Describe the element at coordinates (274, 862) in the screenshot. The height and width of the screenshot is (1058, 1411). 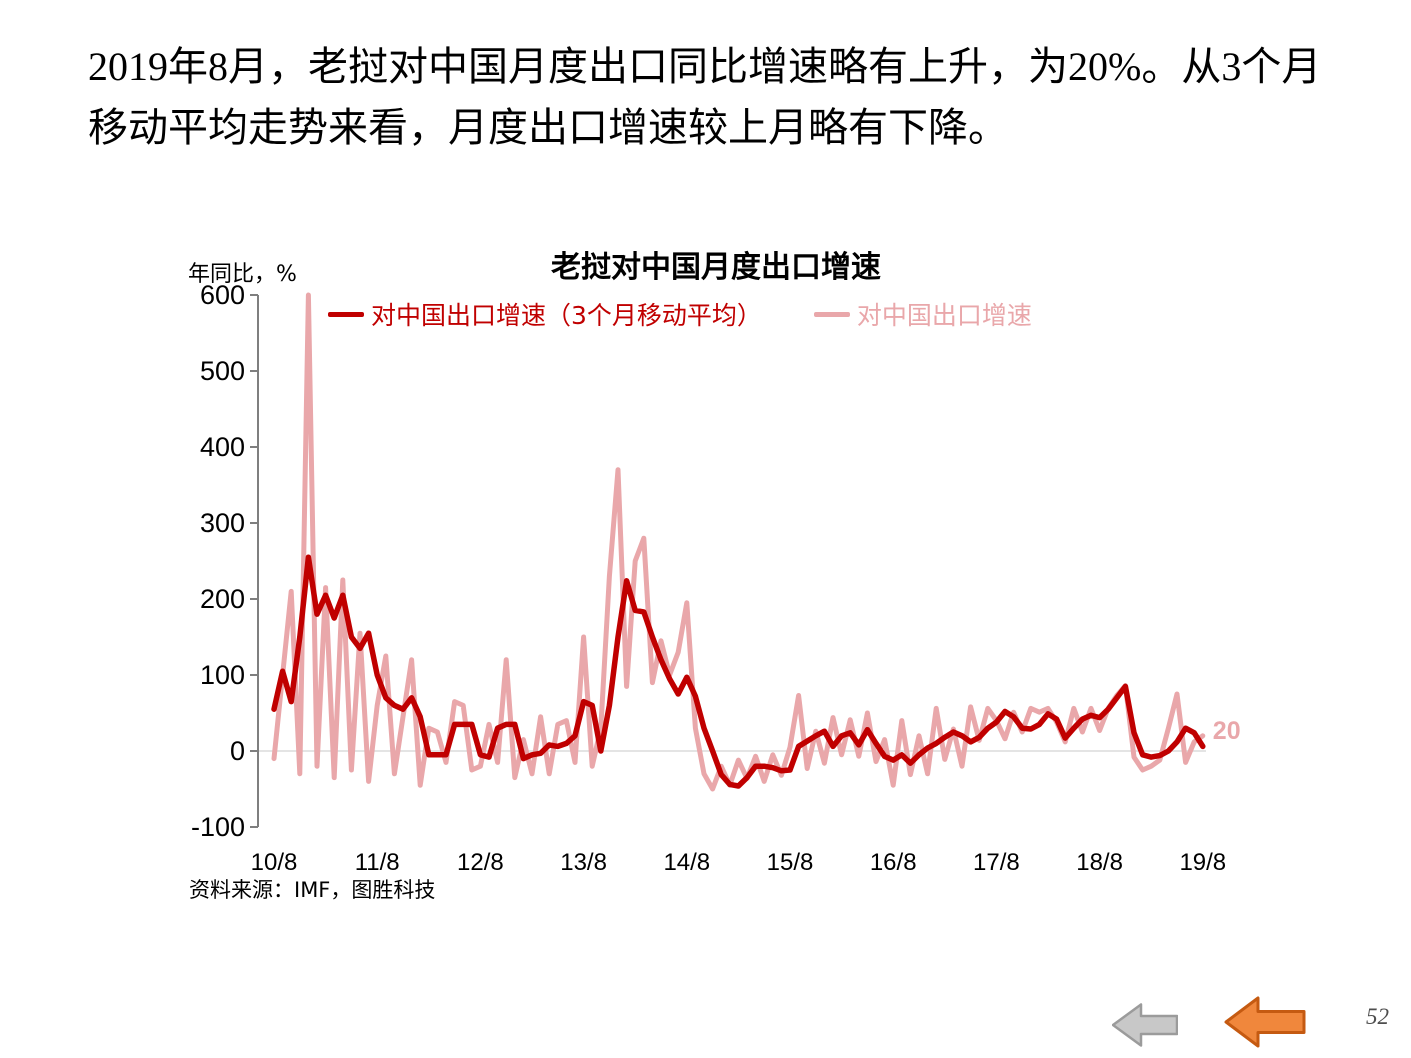
I see `x-tick-label: 10/8` at that location.